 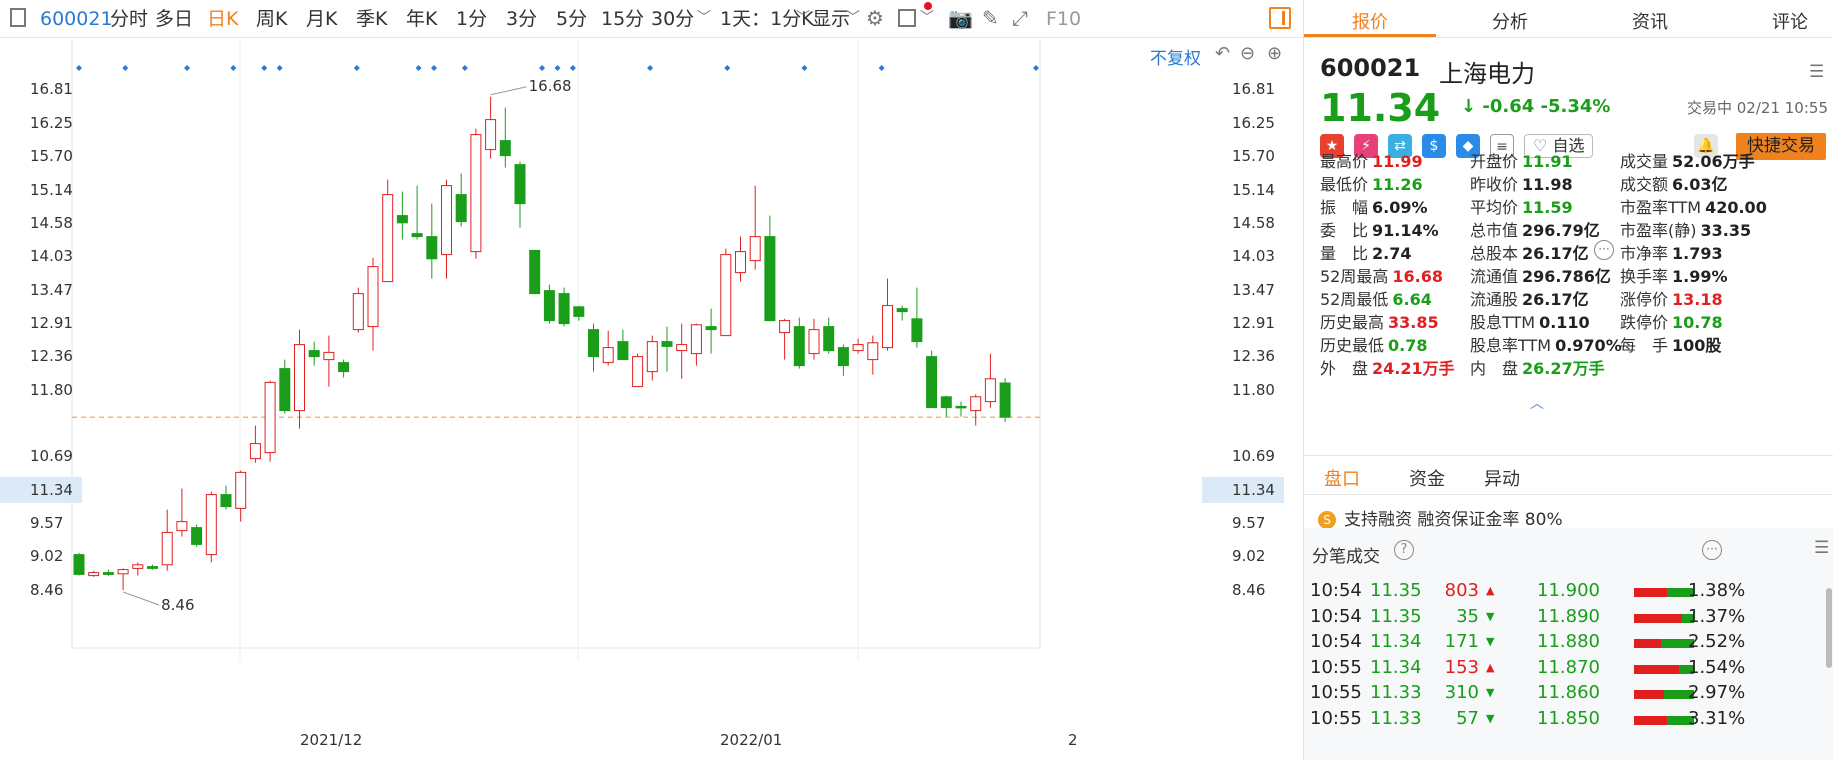 I want to click on arrow-down-icon: ▼, so click(x=1490, y=692).